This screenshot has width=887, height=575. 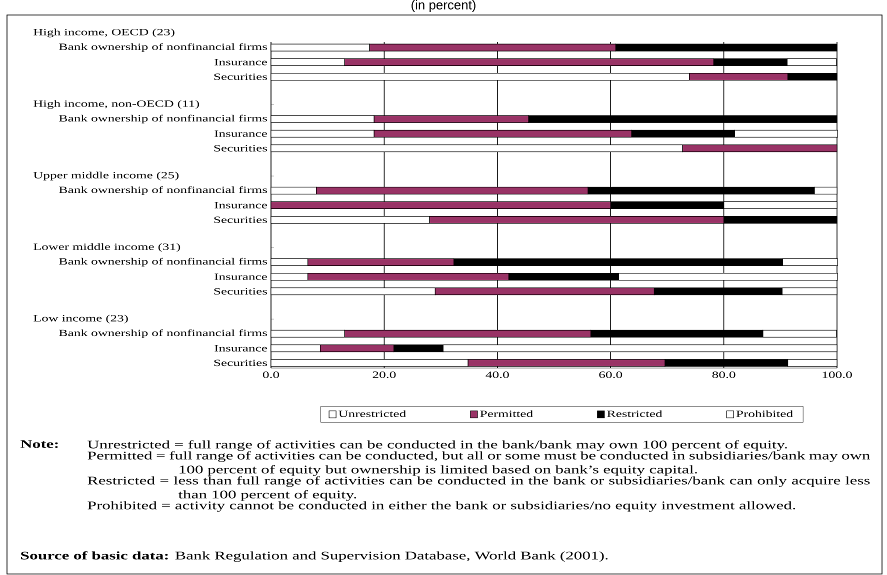 I want to click on text: Upper middle income (25), so click(x=106, y=176).